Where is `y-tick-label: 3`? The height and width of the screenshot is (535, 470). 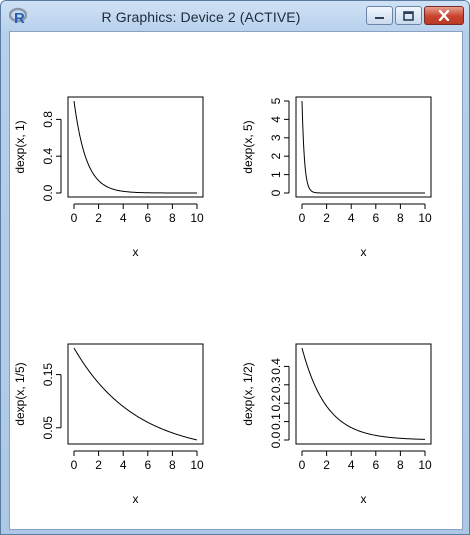
y-tick-label: 3 is located at coordinates (276, 137).